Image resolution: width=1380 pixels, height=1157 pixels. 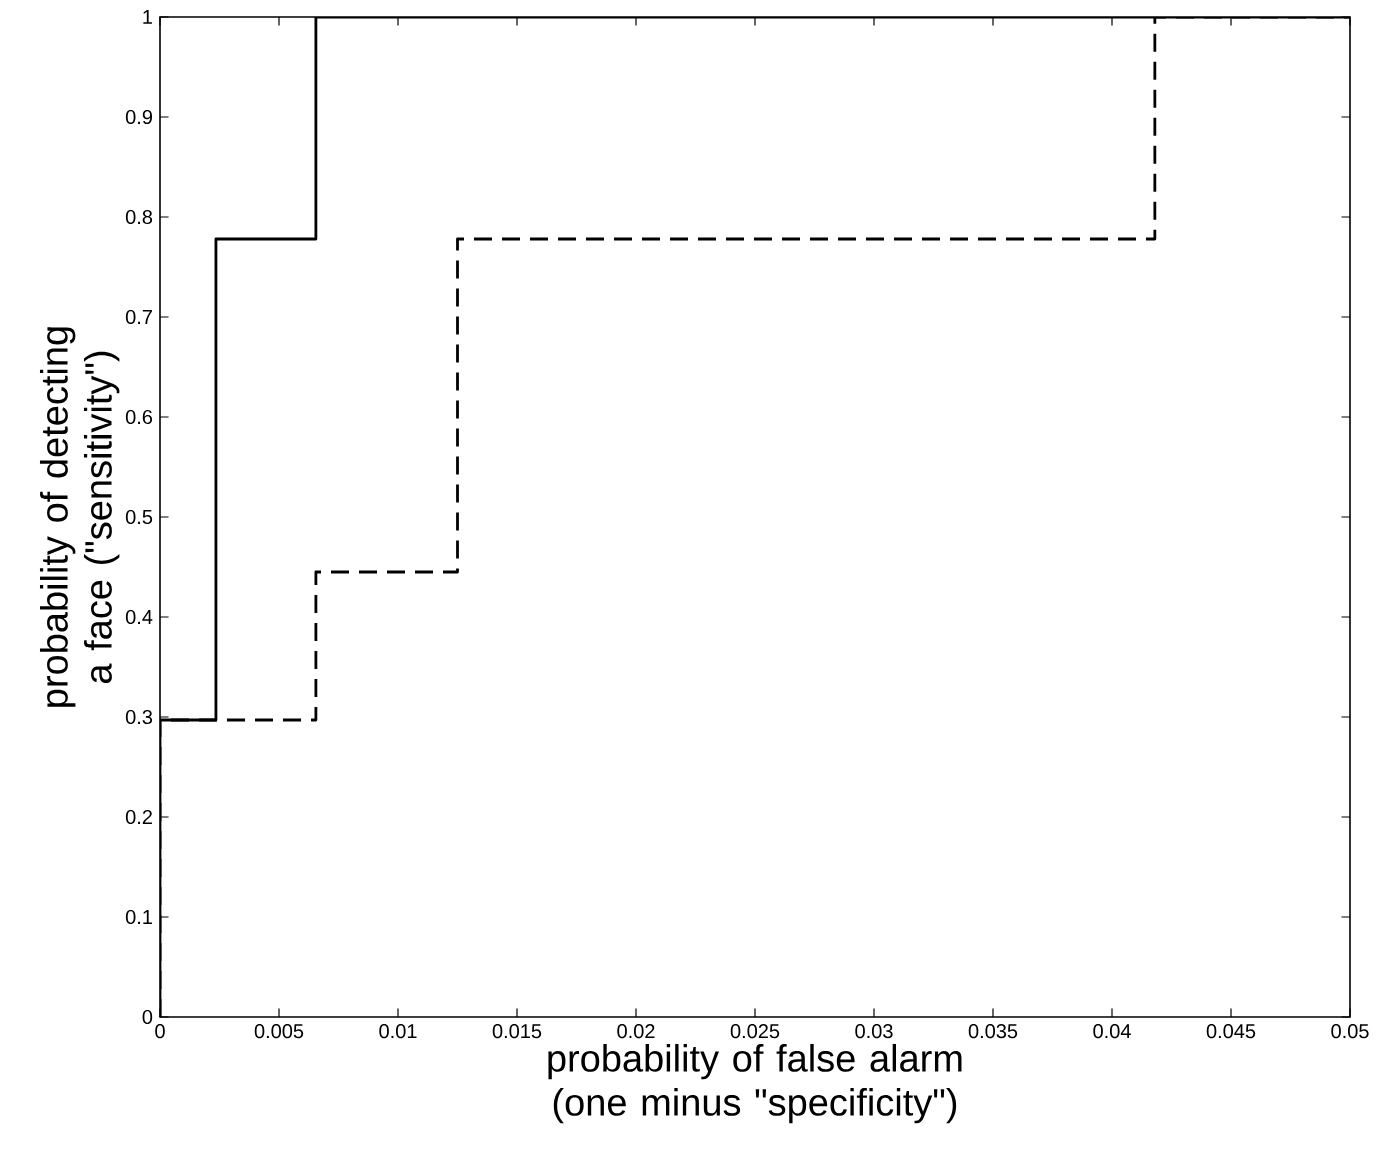 I want to click on x-tick-label: 0.01, so click(x=398, y=1031).